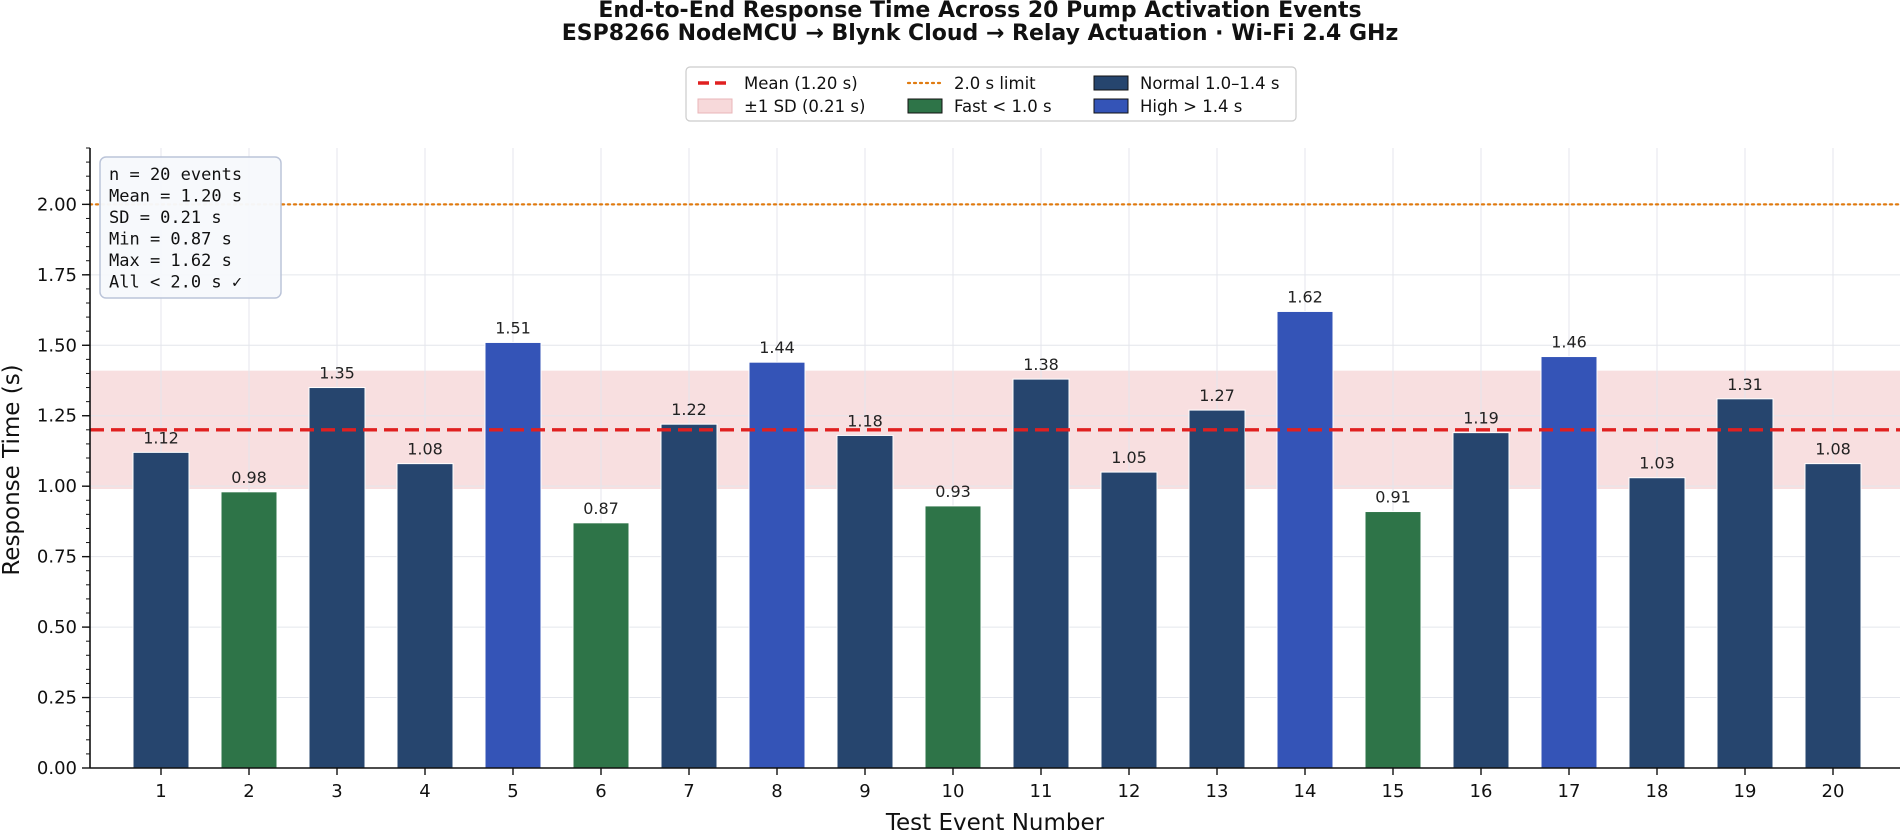 This screenshot has width=1900, height=830. What do you see at coordinates (336, 791) in the screenshot?
I see `x-tick-label: 3` at bounding box center [336, 791].